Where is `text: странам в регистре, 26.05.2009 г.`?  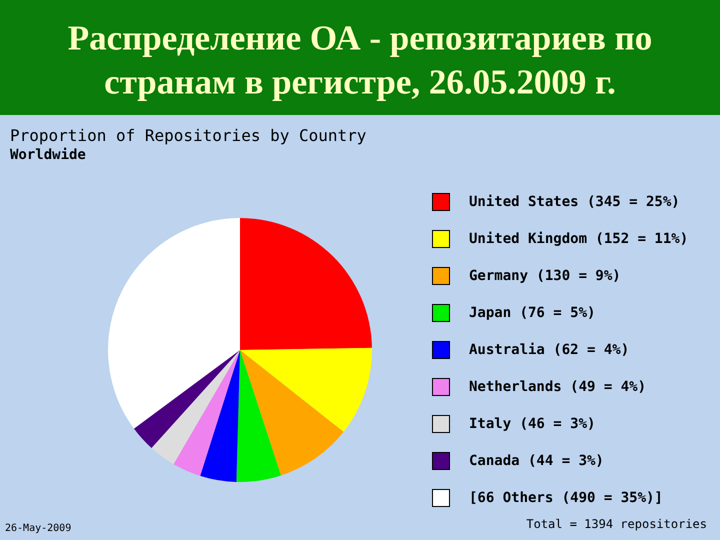
text: странам в регистре, 26.05.2009 г. is located at coordinates (360, 82).